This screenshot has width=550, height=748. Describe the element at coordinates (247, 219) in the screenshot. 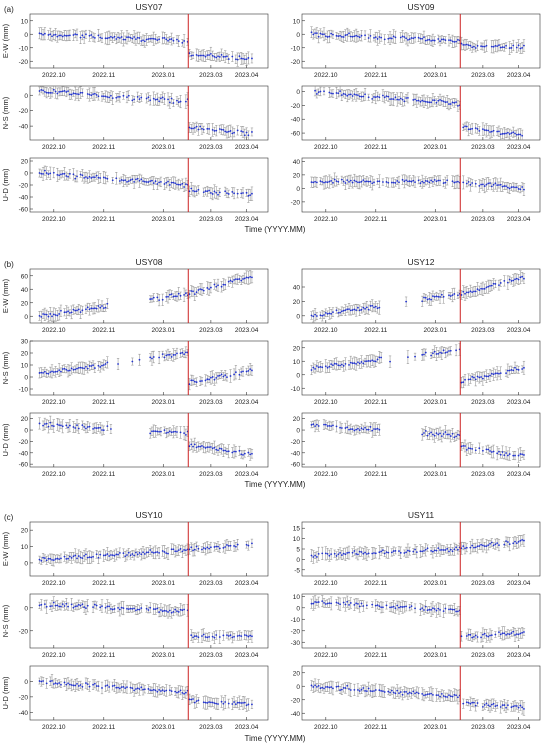

I see `x-tick-label: 2023.04` at that location.